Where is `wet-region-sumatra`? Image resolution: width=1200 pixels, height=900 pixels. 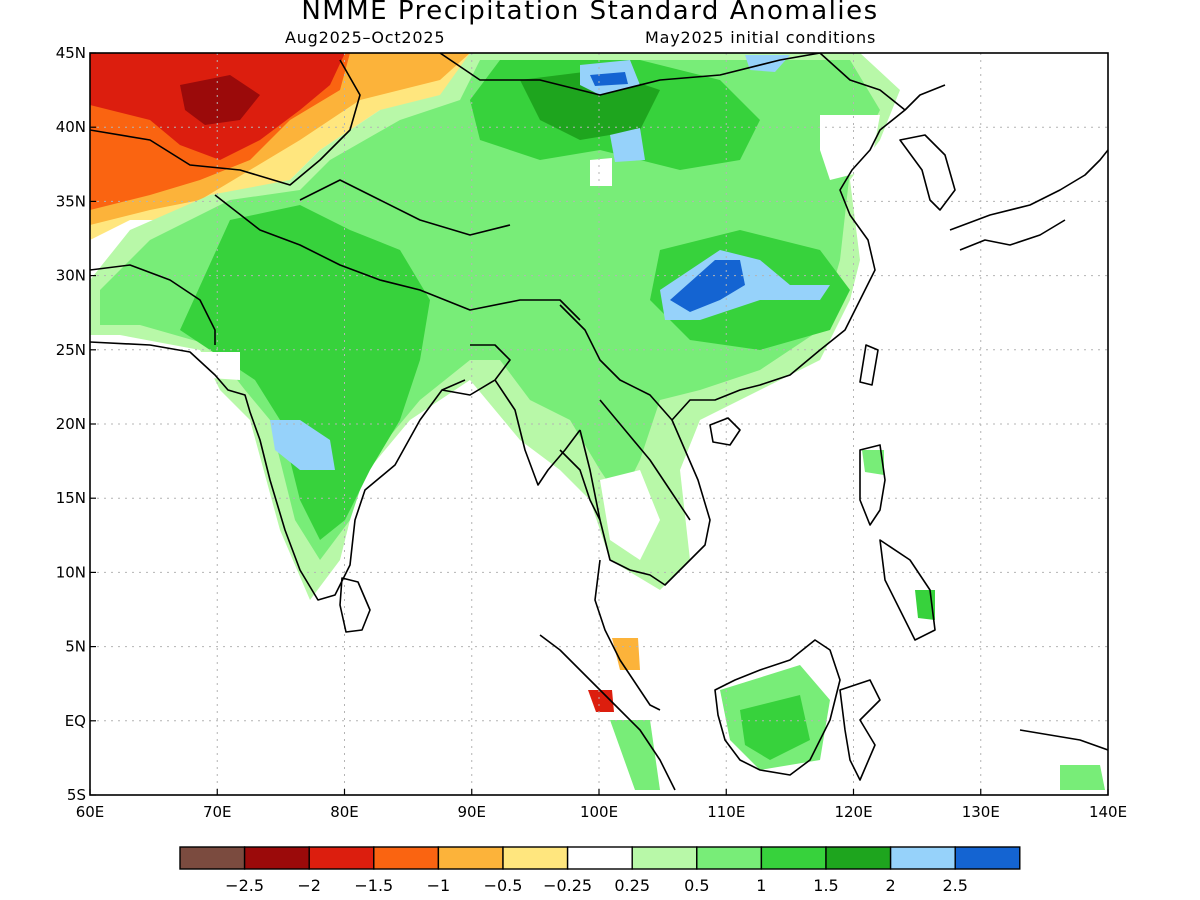
wet-region-sumatra is located at coordinates (635, 755).